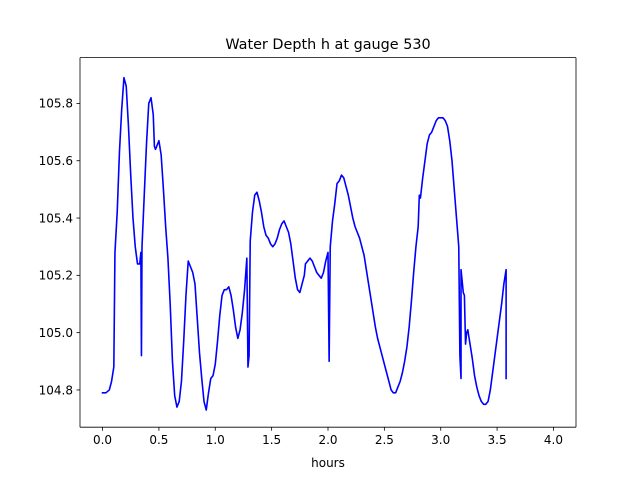  Describe the element at coordinates (497, 440) in the screenshot. I see `x-tick-label: 3.5` at that location.